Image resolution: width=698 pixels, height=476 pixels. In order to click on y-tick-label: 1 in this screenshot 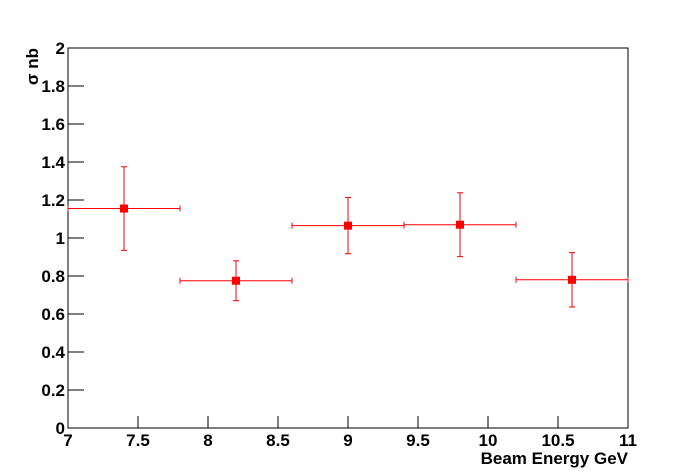, I will do `click(60, 238)`.